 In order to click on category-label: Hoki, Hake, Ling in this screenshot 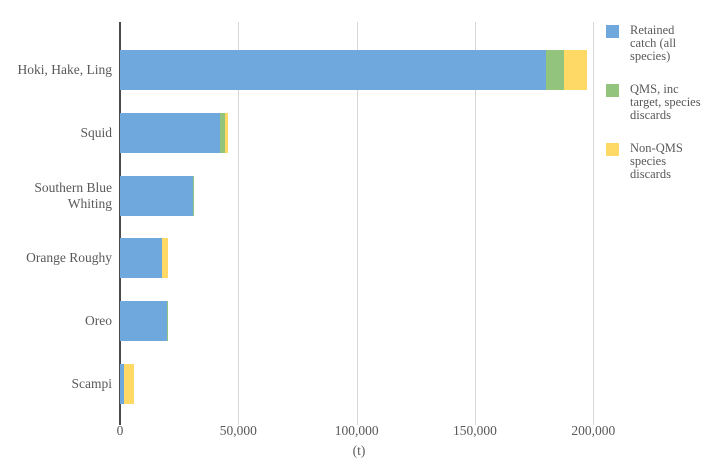, I will do `click(64, 69)`.